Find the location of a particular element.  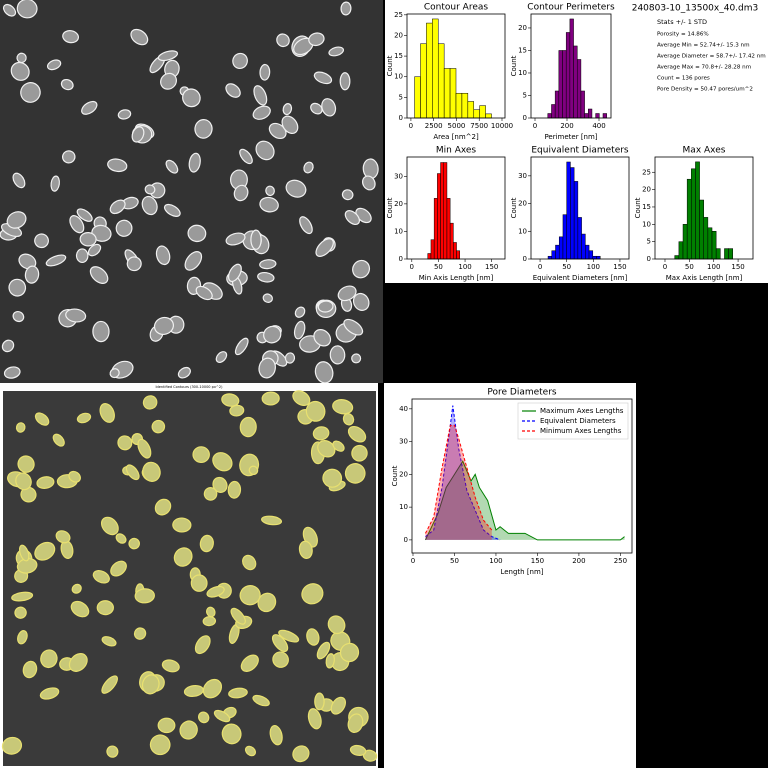

x-tick-label: 200 is located at coordinates (566, 126).